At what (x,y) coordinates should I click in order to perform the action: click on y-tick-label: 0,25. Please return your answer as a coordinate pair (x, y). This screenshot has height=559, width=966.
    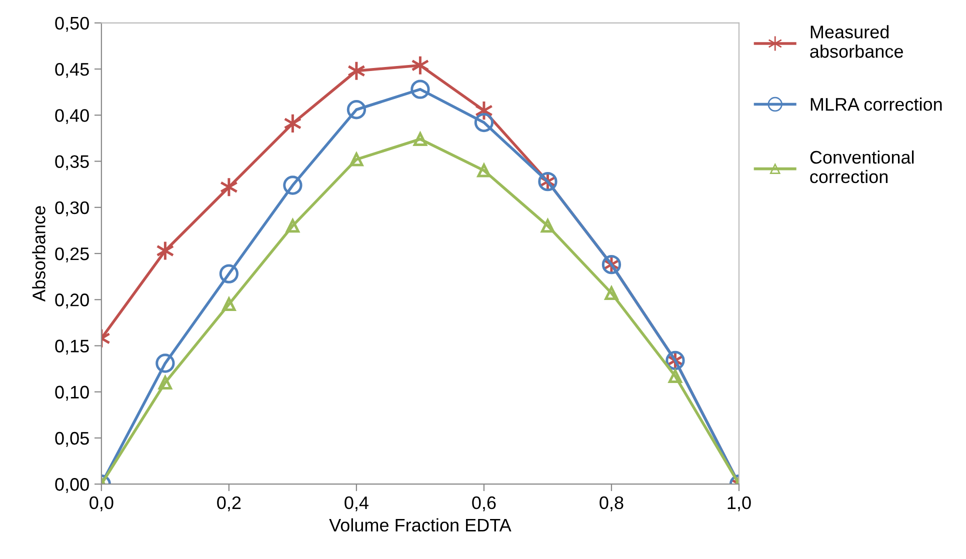
    Looking at the image, I should click on (72, 254).